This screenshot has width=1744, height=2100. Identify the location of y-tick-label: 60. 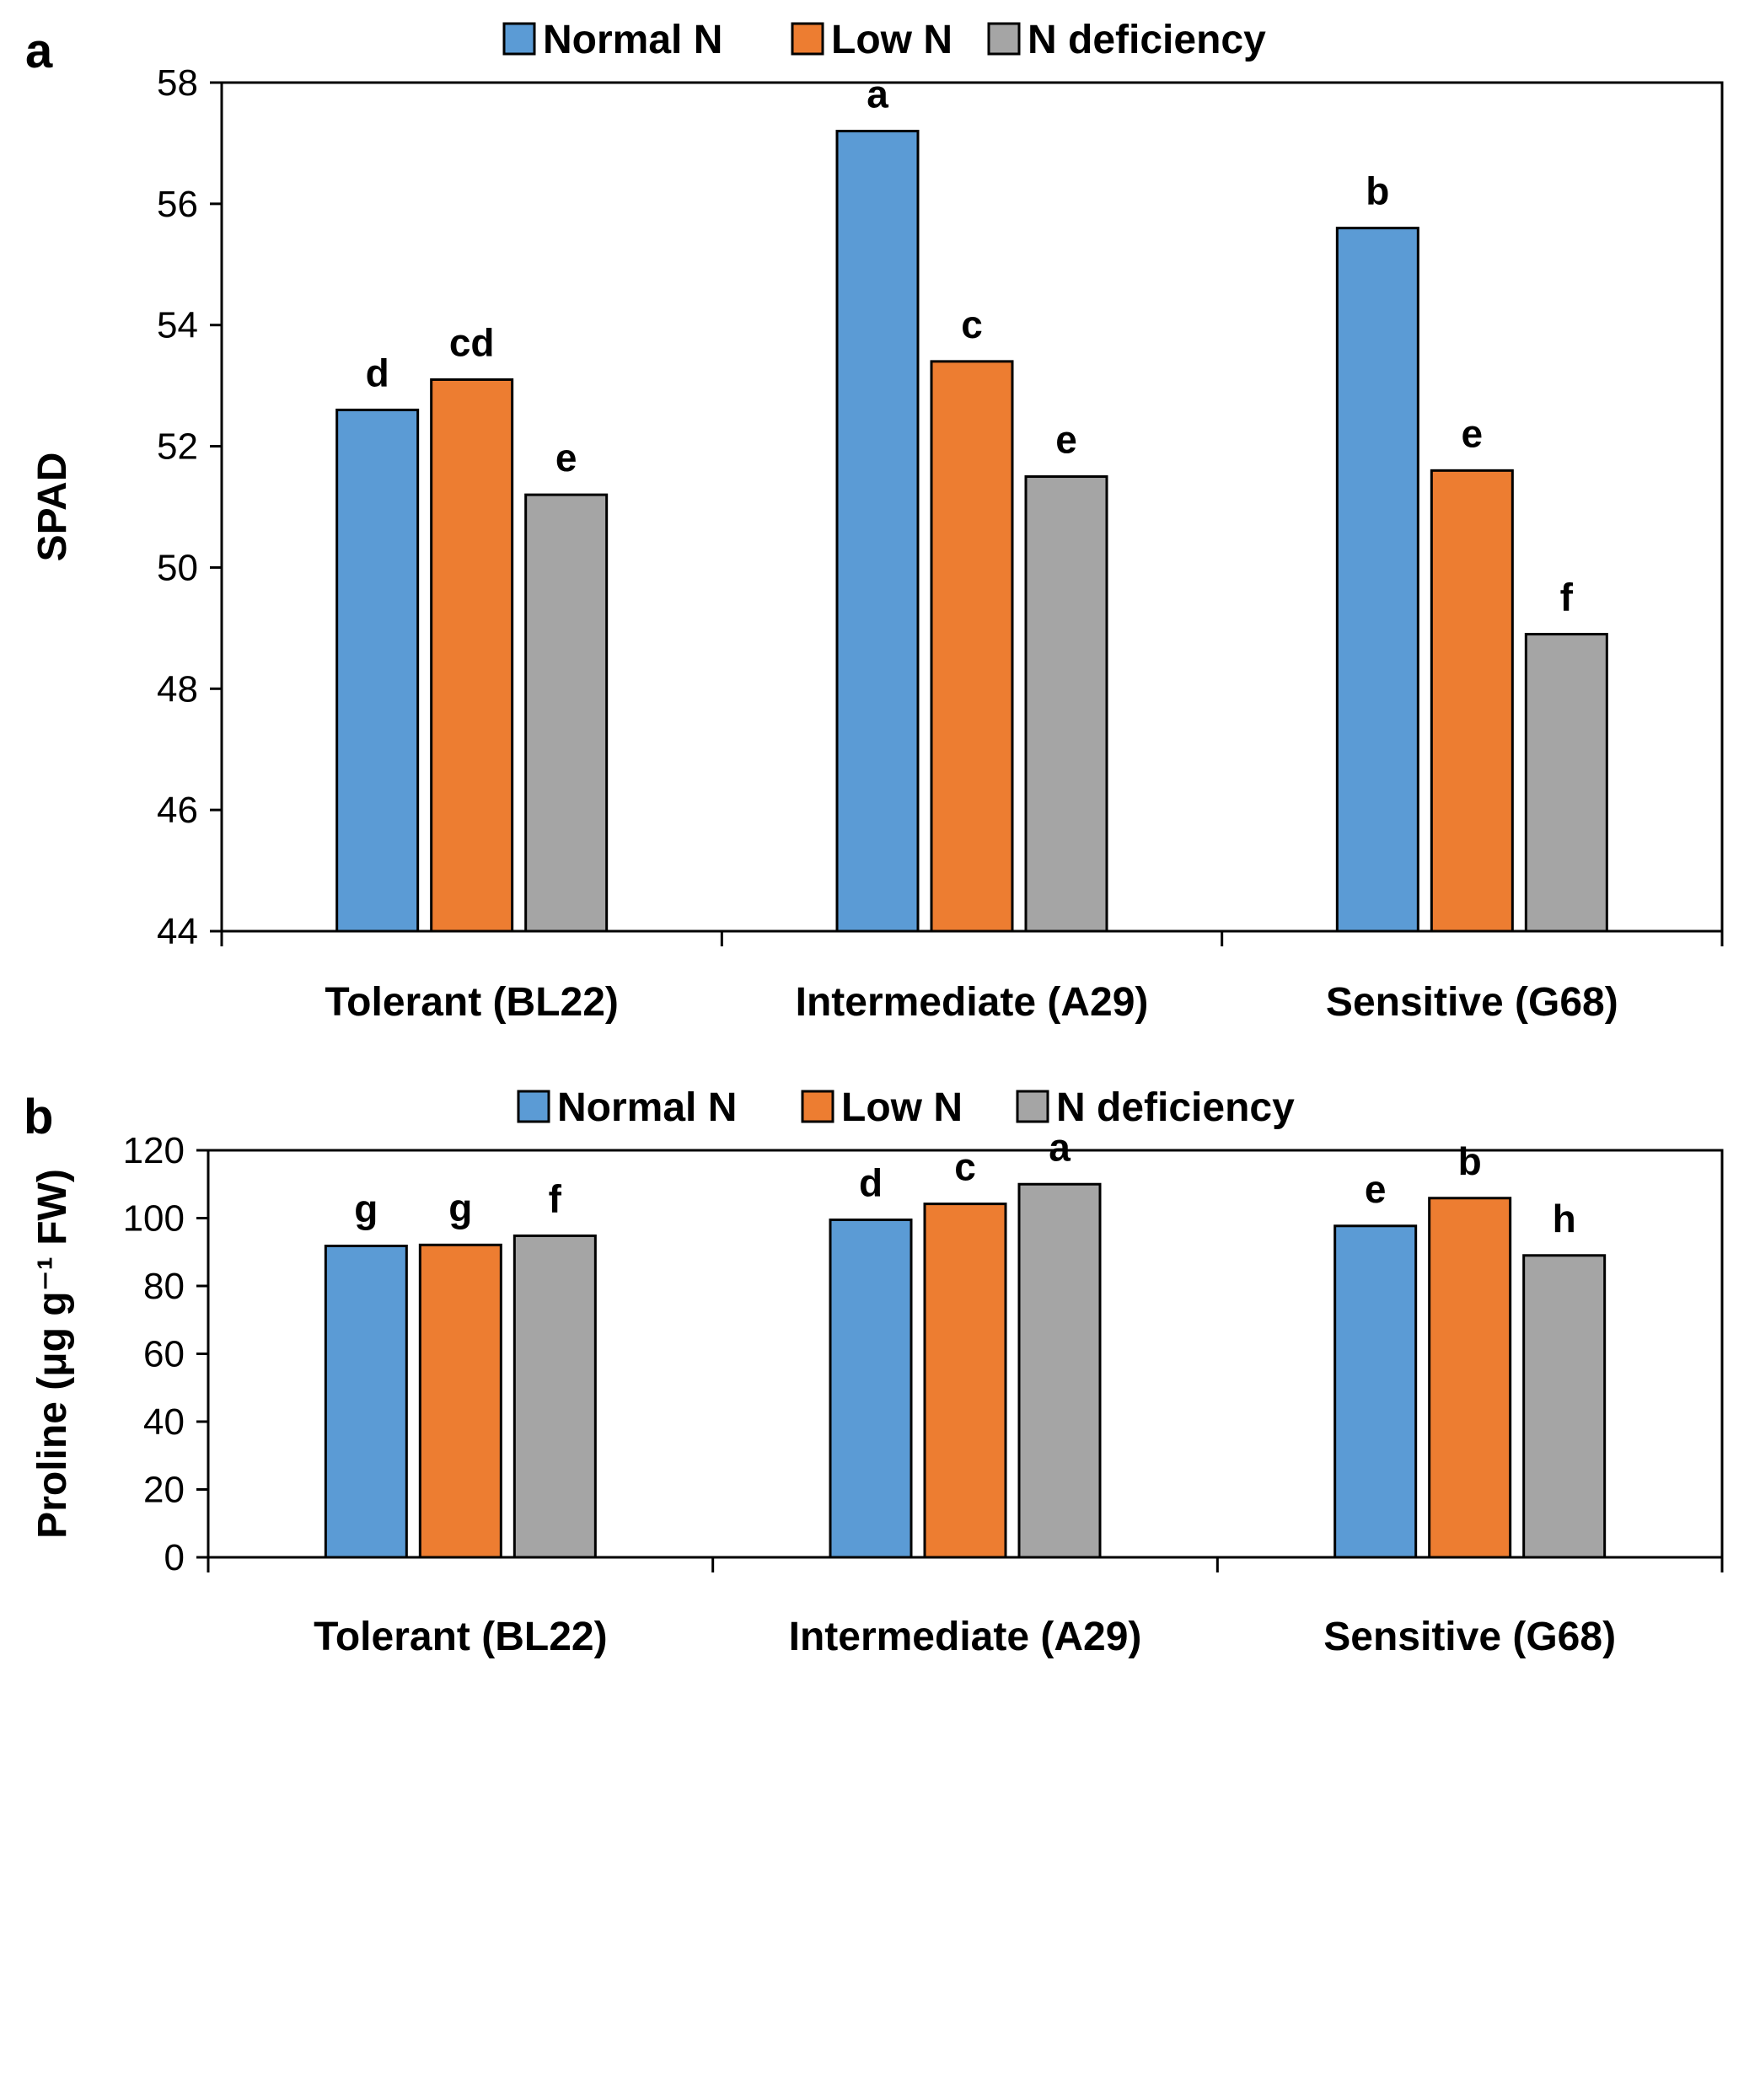
(164, 1354).